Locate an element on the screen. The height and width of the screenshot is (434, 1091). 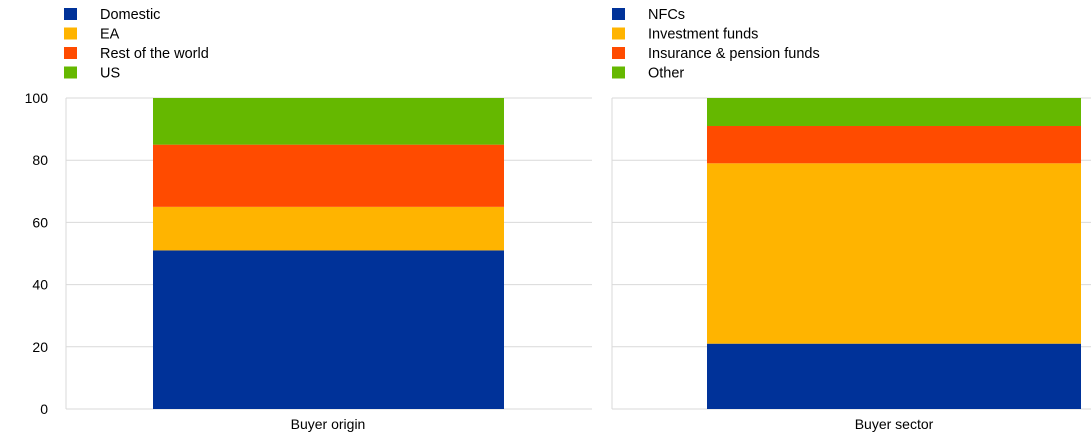
bar-segment-investment-funds is located at coordinates (894, 253).